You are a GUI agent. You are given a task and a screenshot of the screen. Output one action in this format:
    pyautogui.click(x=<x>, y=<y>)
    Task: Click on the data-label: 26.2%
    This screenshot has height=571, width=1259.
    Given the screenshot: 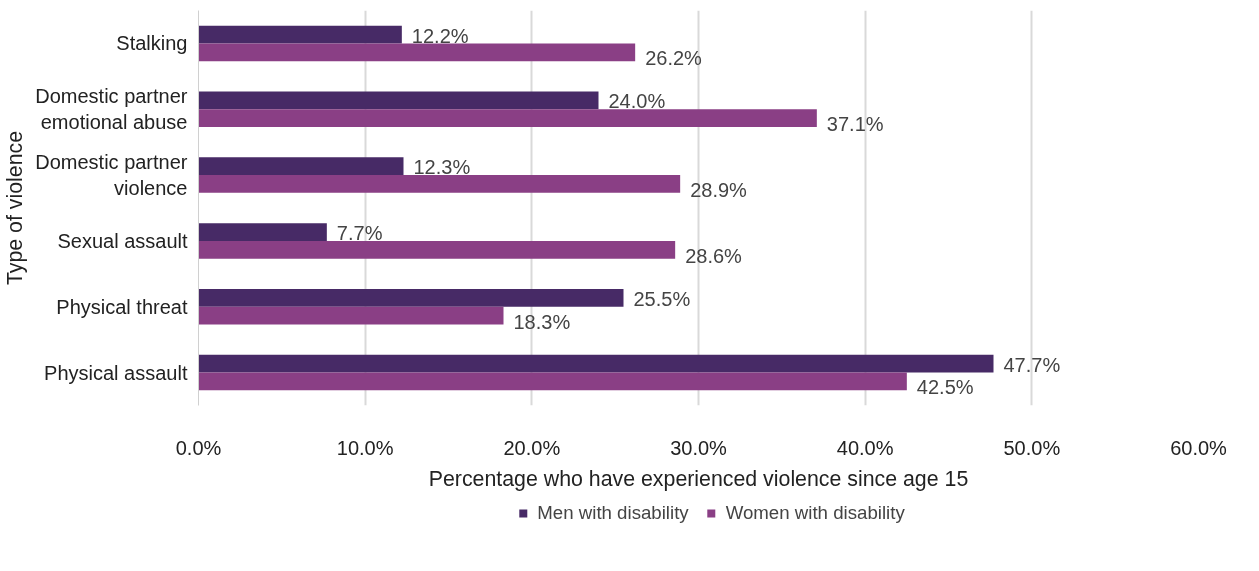 What is the action you would take?
    pyautogui.click(x=674, y=58)
    